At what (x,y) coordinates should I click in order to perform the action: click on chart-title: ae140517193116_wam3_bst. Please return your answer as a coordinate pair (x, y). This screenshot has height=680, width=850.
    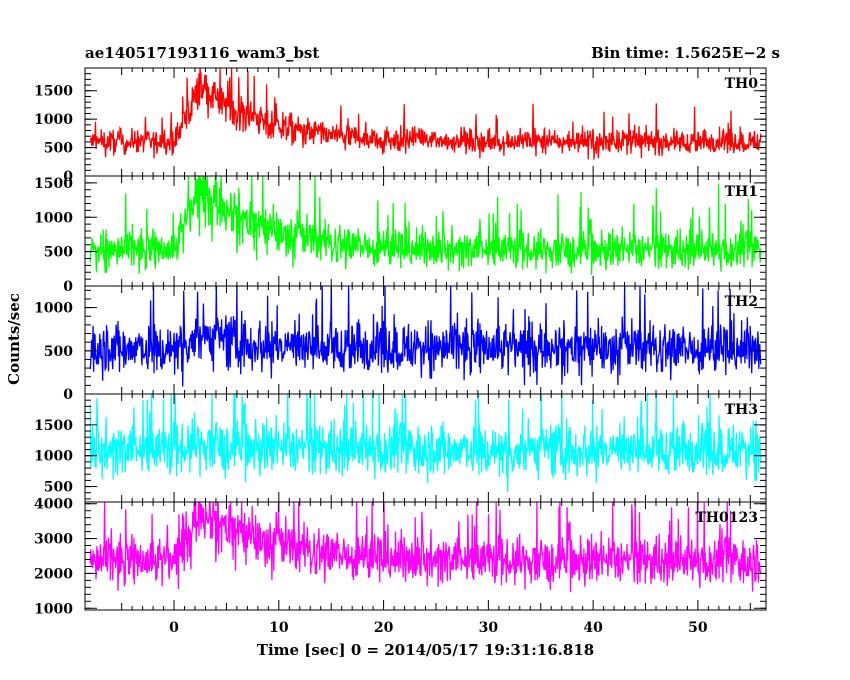
    Looking at the image, I should click on (202, 53).